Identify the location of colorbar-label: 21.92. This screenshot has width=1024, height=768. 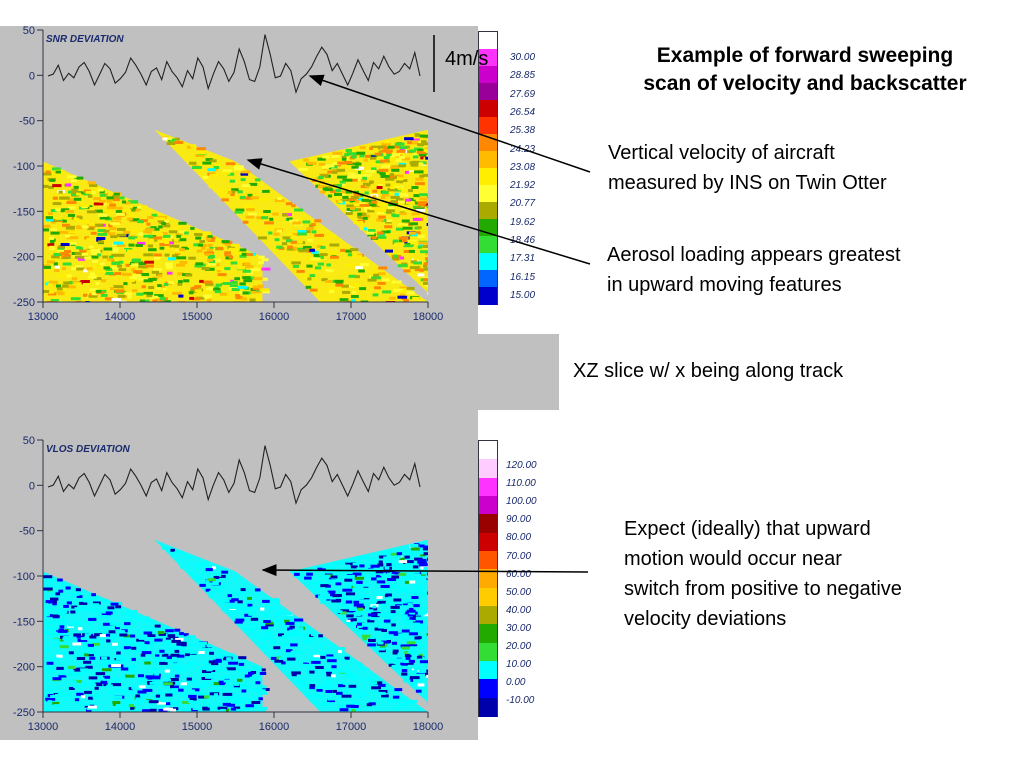
(523, 186).